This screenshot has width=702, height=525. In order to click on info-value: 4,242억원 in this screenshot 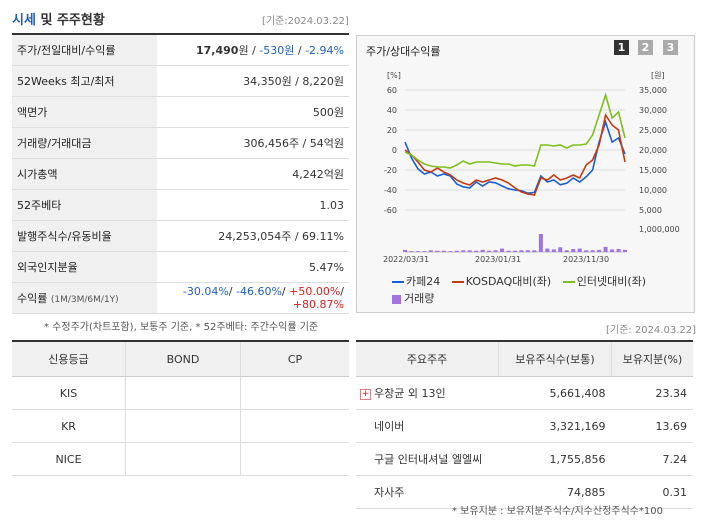, I will do `click(253, 174)`.